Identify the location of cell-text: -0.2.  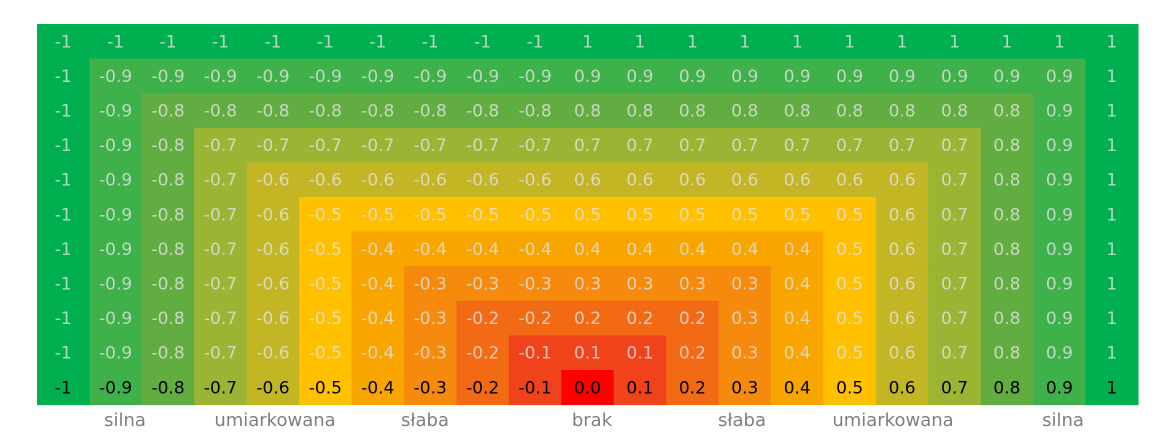
(534, 319).